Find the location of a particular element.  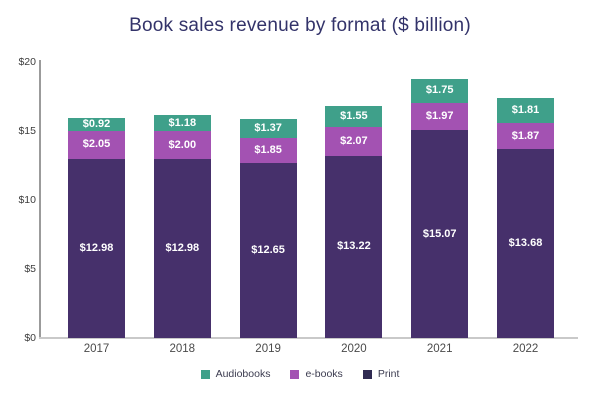

bar-segment-print-2019: $12.65 is located at coordinates (268, 250).